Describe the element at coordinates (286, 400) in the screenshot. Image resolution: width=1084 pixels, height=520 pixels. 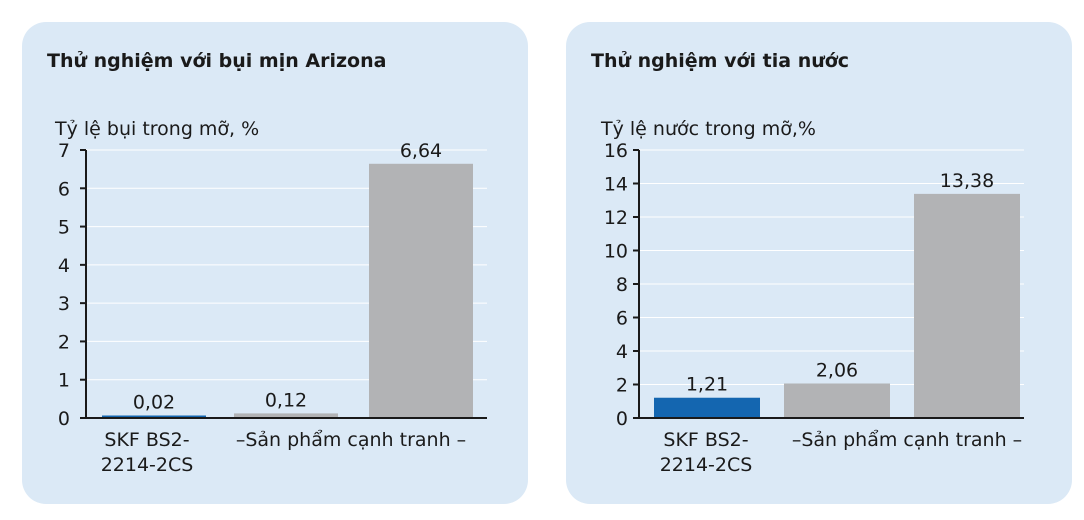
I see `bar-value-label: 0,12` at that location.